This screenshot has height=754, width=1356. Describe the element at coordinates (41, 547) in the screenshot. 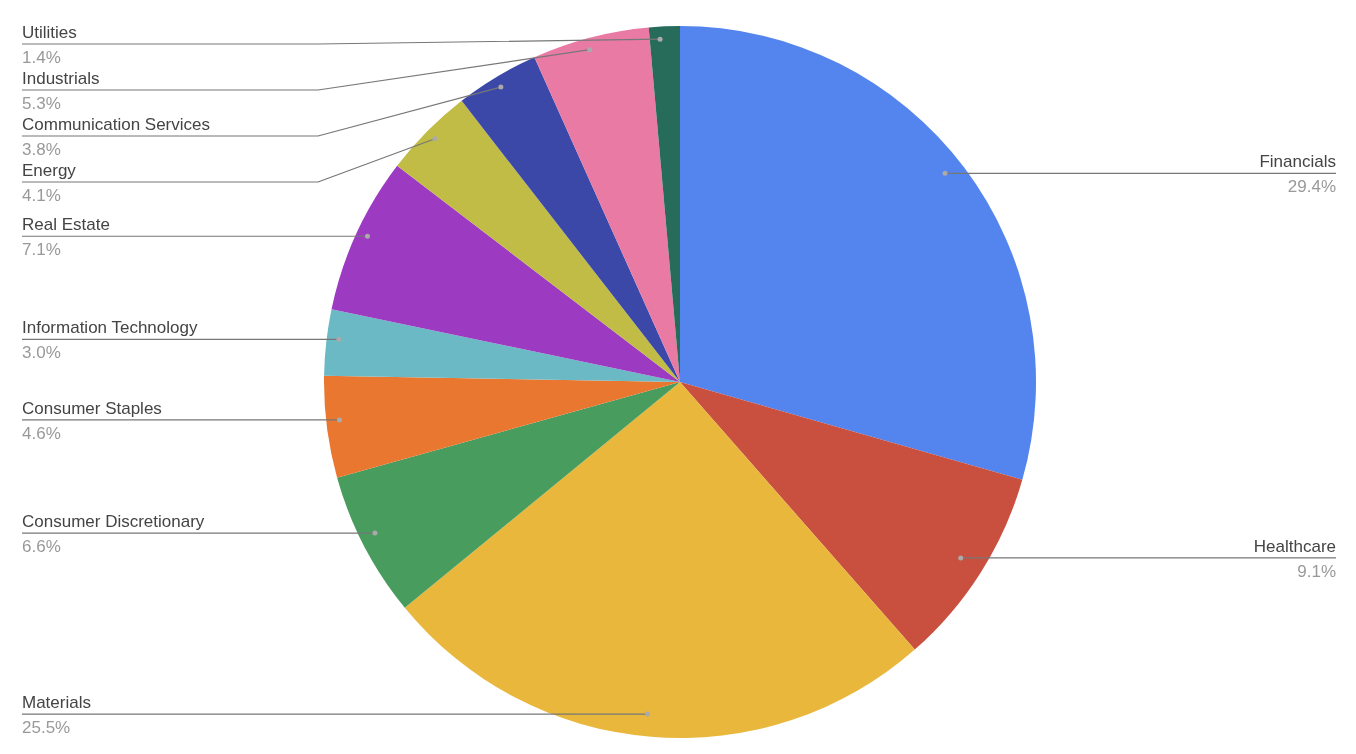

I see `data-label: 6.6%` at that location.